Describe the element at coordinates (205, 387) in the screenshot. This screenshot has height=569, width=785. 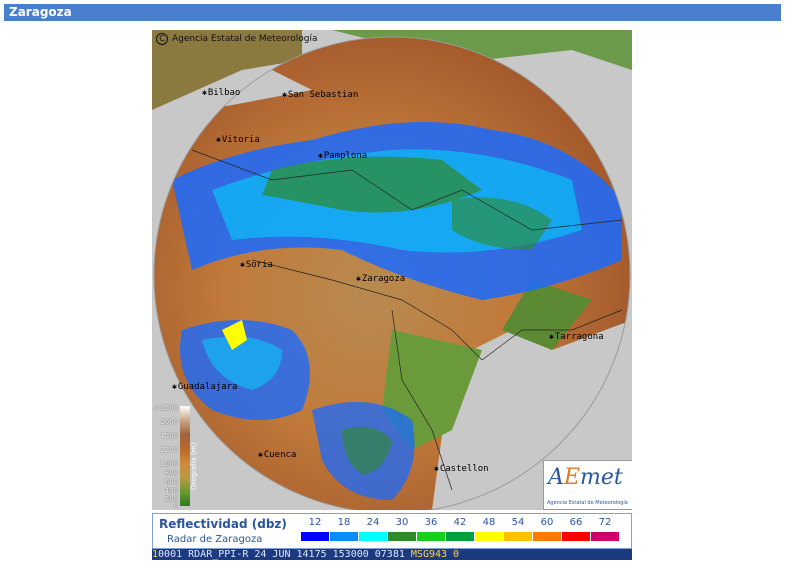
I see `city-label: Guadalajara` at that location.